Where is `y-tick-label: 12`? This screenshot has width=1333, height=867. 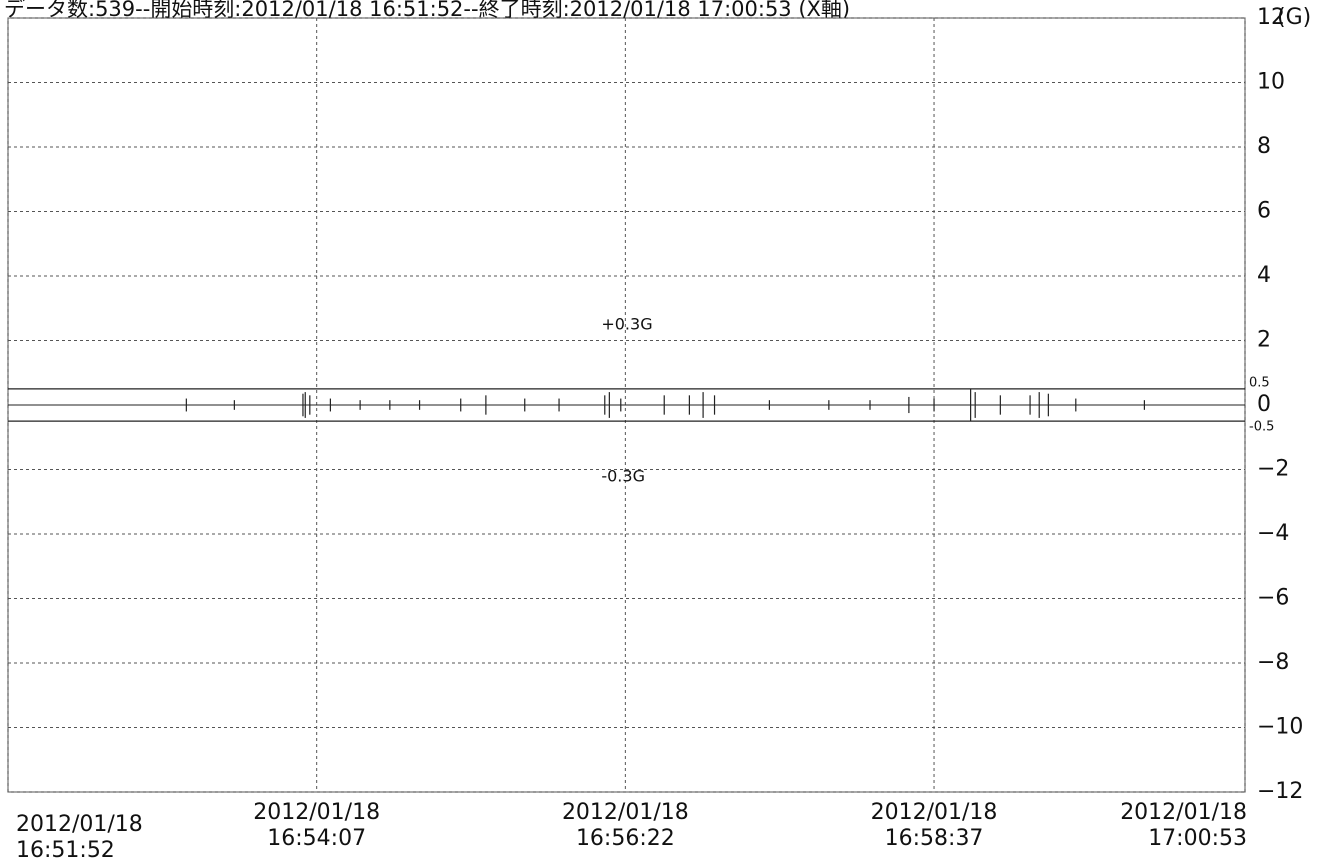
y-tick-label: 12 is located at coordinates (1271, 17).